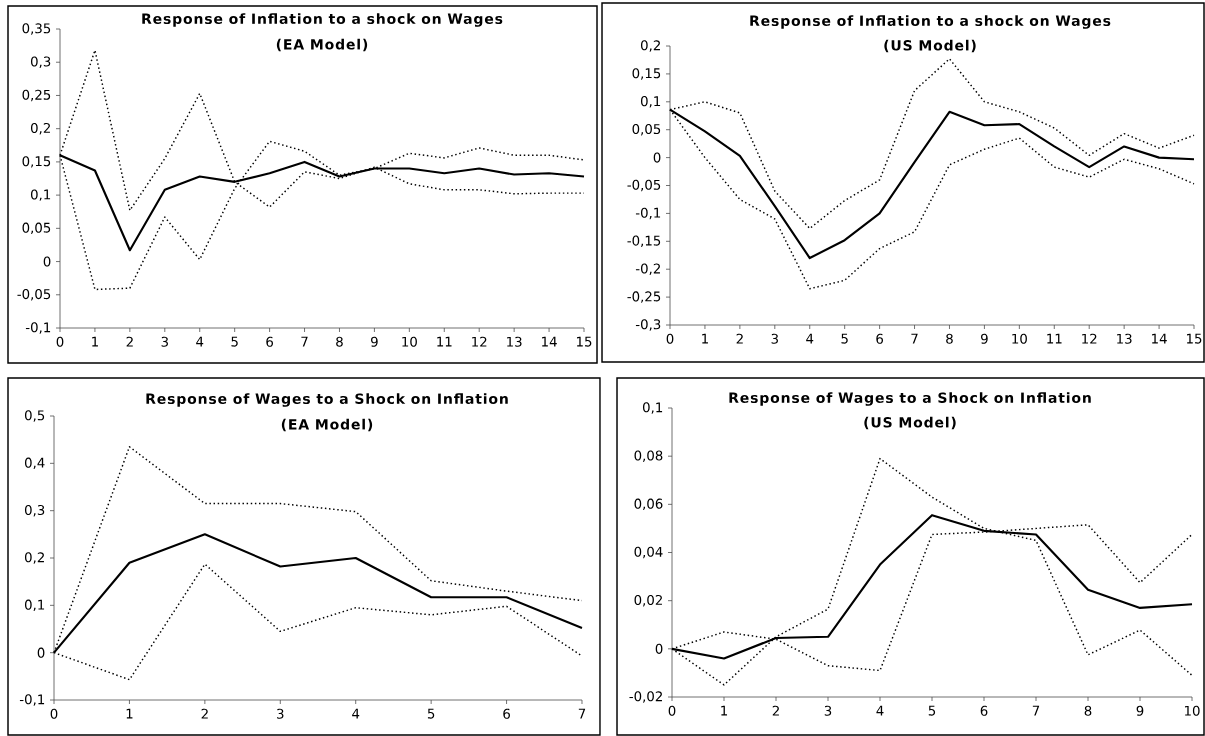 The width and height of the screenshot is (1205, 736). What do you see at coordinates (645, 697) in the screenshot?
I see `y-tick-label: -0,02` at bounding box center [645, 697].